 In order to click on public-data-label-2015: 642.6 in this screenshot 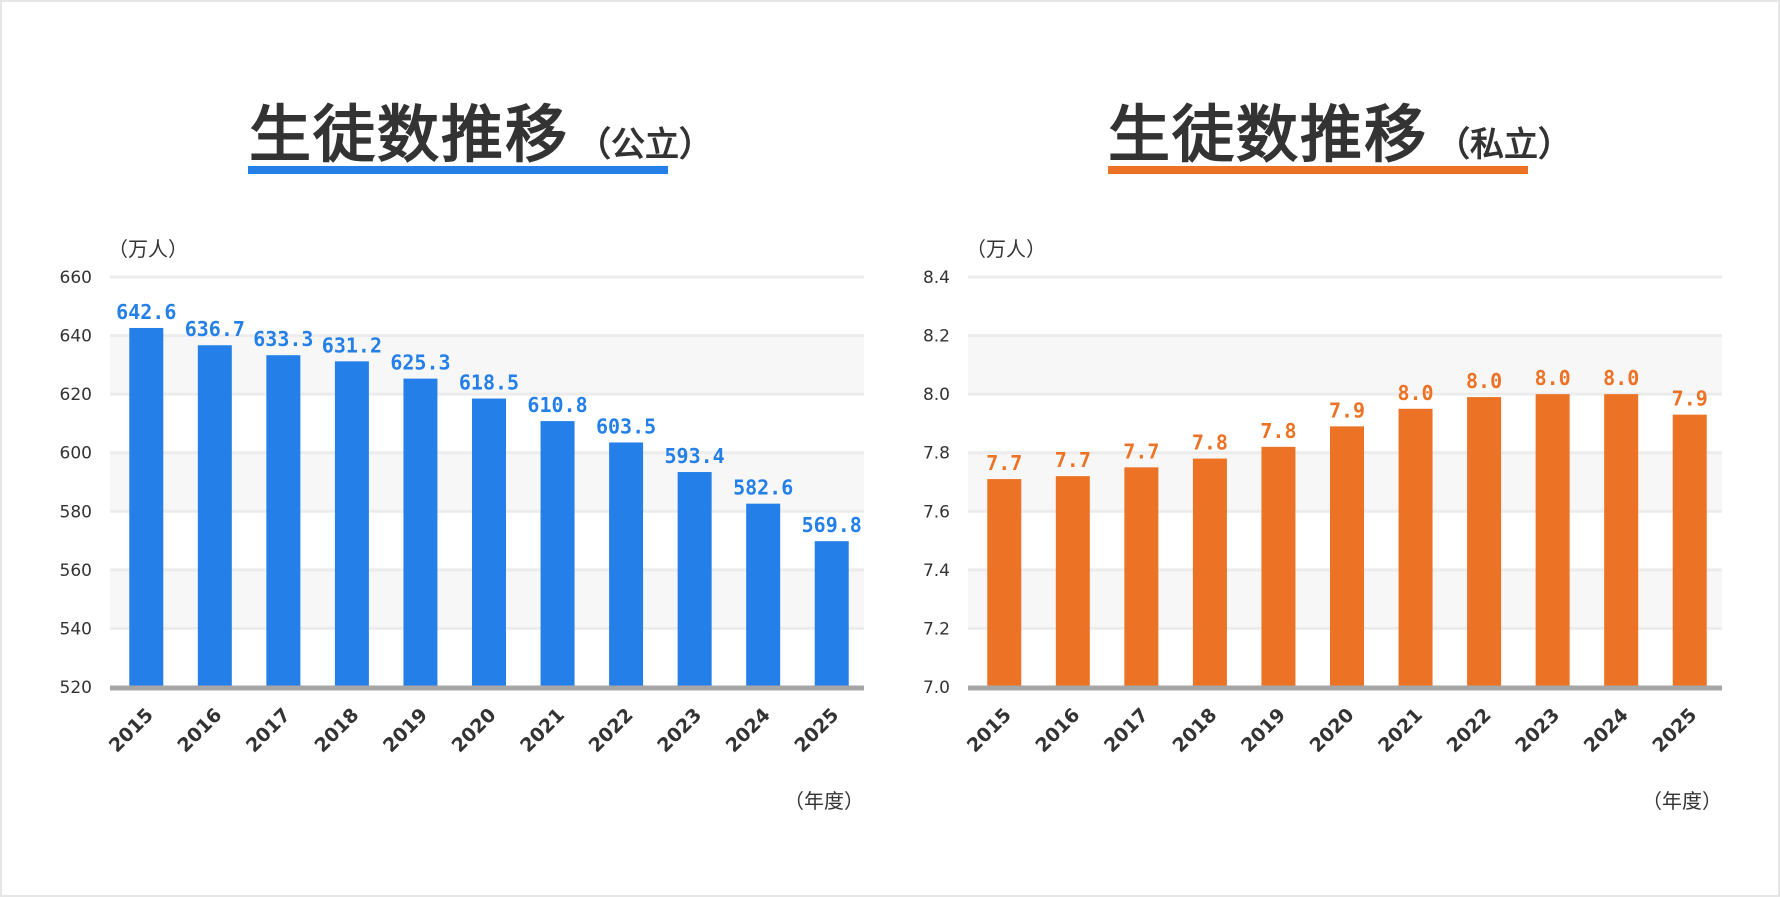, I will do `click(146, 312)`.